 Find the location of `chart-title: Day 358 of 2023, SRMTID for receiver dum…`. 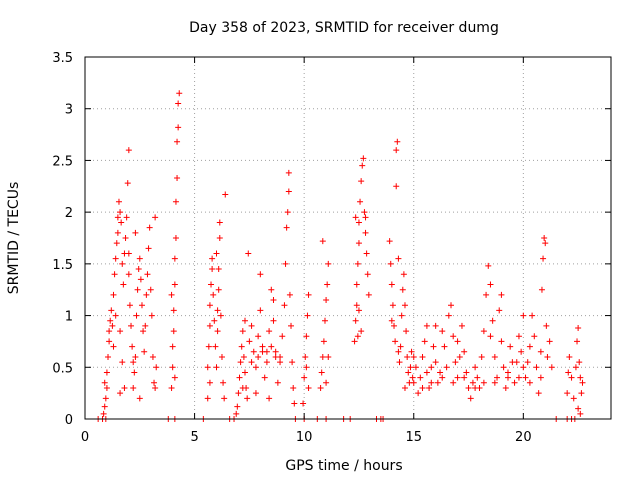

chart-title: Day 358 of 2023, SRMTID for receiver dum… is located at coordinates (344, 28).